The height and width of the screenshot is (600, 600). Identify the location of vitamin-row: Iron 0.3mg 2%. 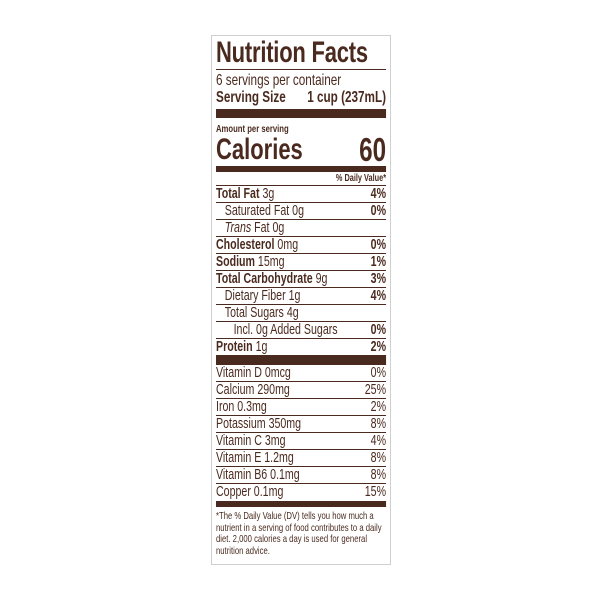
(301, 407).